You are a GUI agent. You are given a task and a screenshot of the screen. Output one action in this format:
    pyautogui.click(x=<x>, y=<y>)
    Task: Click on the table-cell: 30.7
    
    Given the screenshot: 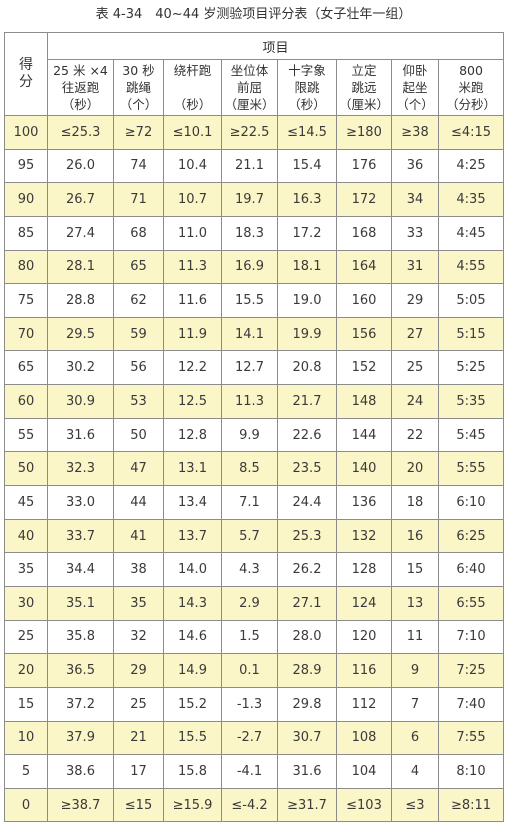 What is the action you would take?
    pyautogui.click(x=307, y=738)
    